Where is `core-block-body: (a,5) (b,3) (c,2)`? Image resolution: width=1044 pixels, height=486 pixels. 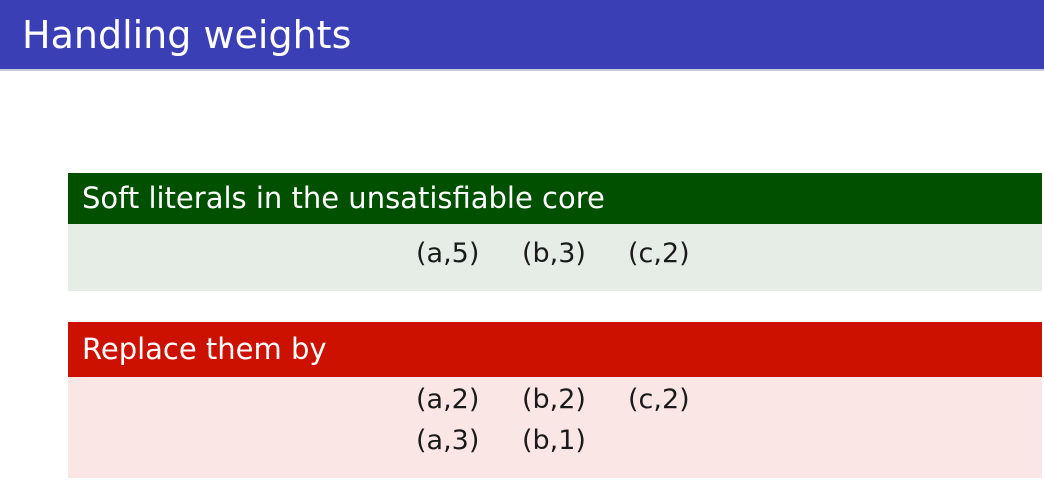
core-block-body: (a,5) (b,3) (c,2) is located at coordinates (555, 257).